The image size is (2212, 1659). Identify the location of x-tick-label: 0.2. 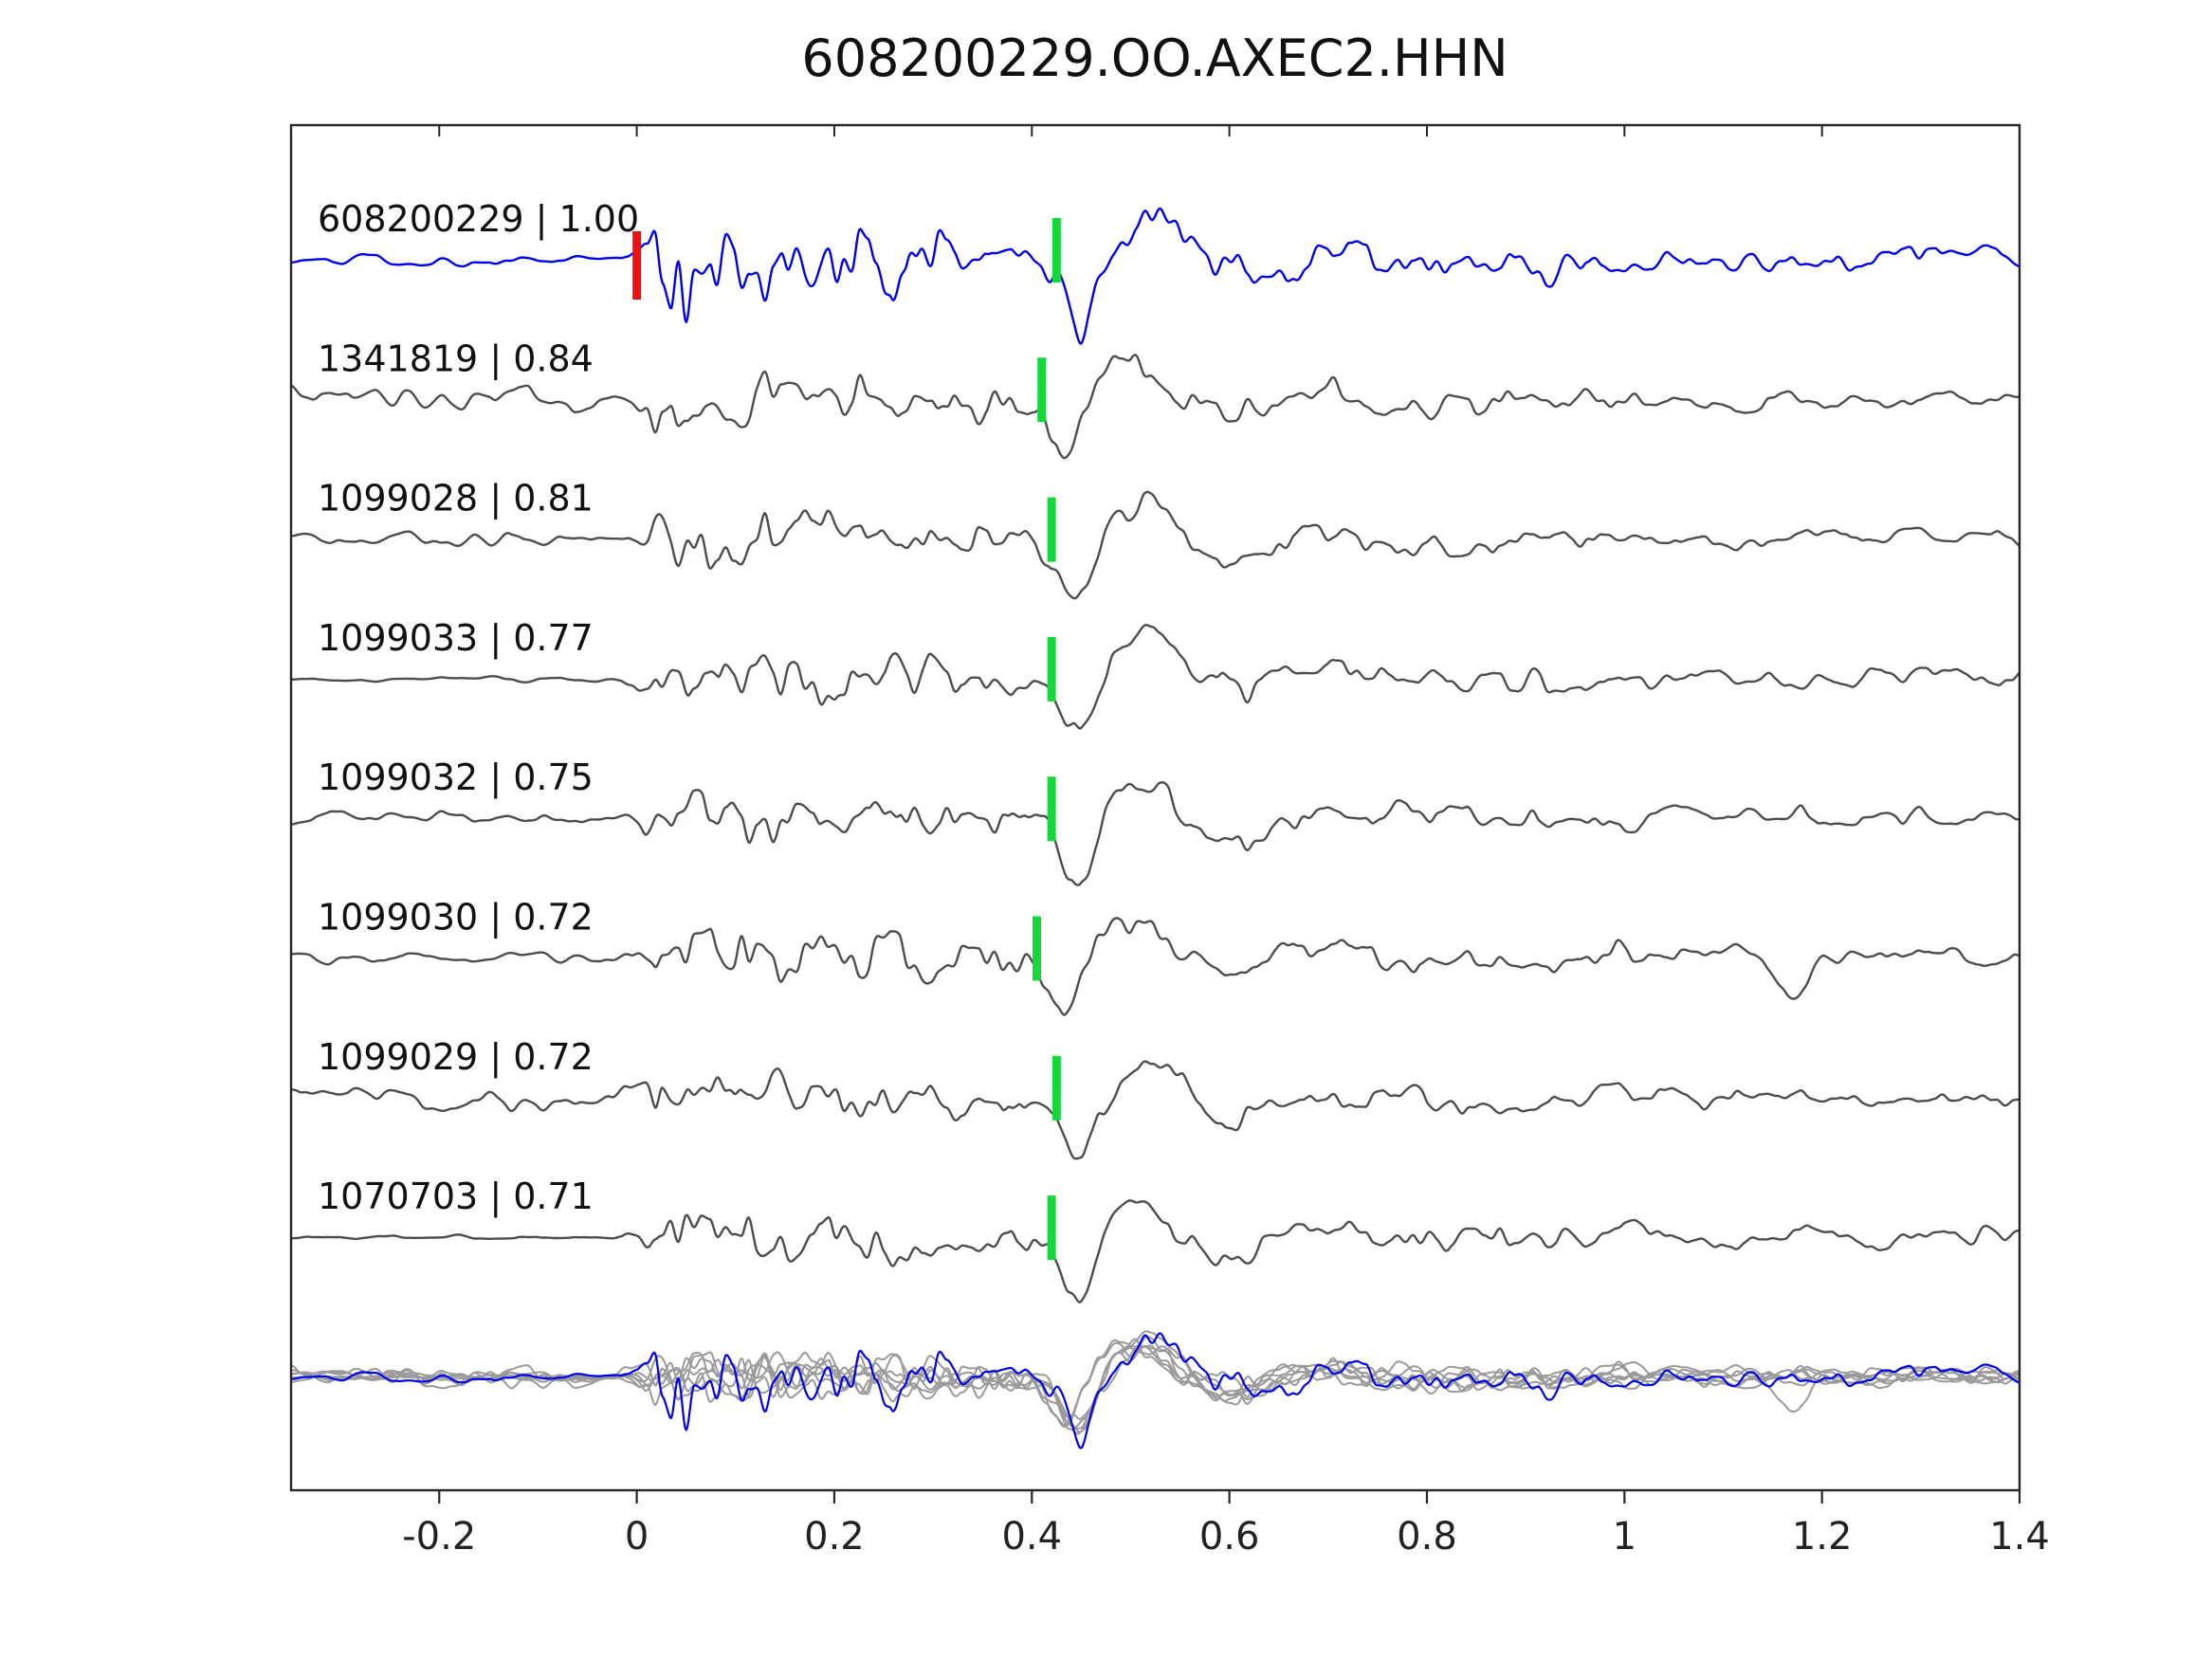
(834, 1537).